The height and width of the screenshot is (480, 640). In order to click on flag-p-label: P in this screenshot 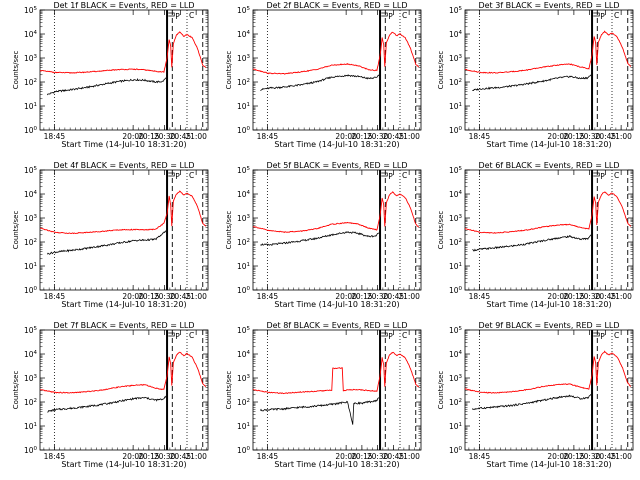, I will do `click(177, 16)`.